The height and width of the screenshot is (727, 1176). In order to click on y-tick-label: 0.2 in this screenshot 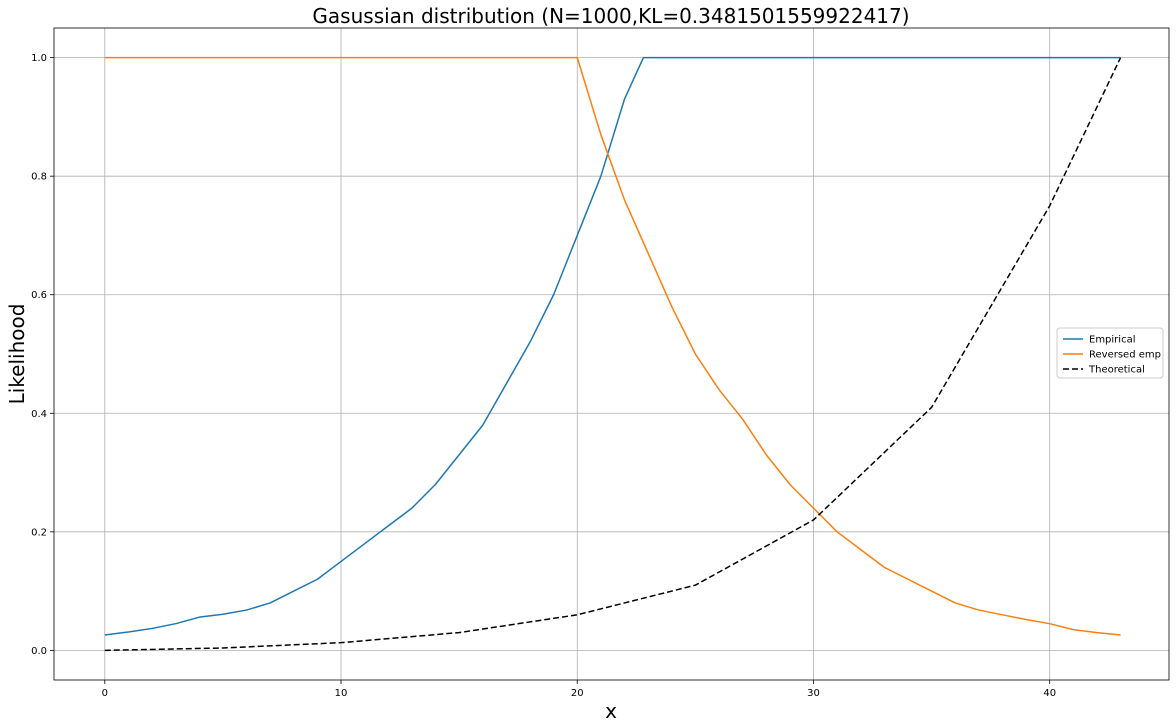, I will do `click(39, 532)`.